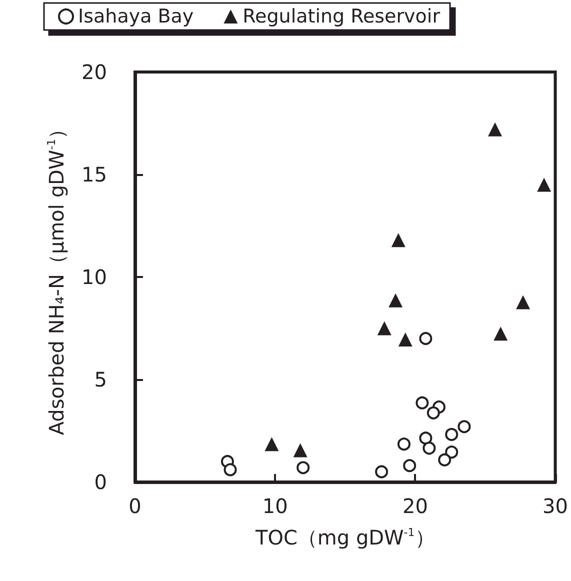 This screenshot has height=581, width=571. I want to click on x-tick-label: 0, so click(135, 506).